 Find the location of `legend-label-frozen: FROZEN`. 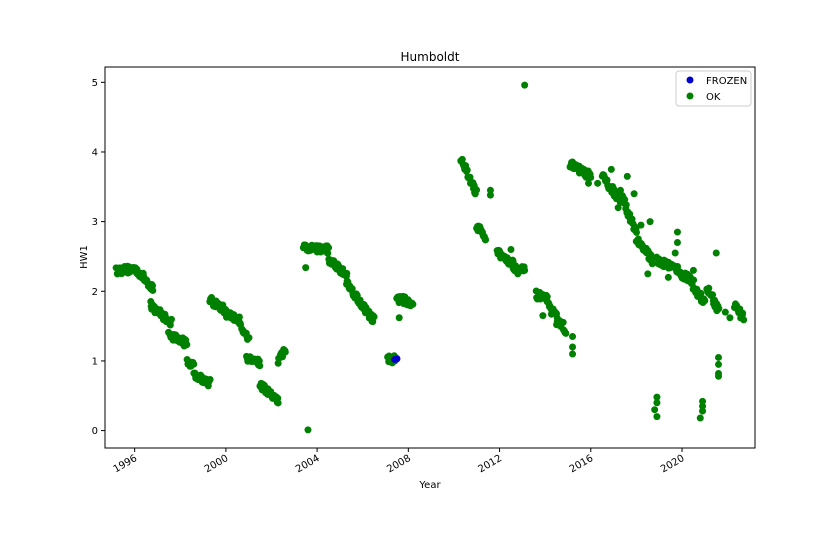

legend-label-frozen: FROZEN is located at coordinates (726, 81).